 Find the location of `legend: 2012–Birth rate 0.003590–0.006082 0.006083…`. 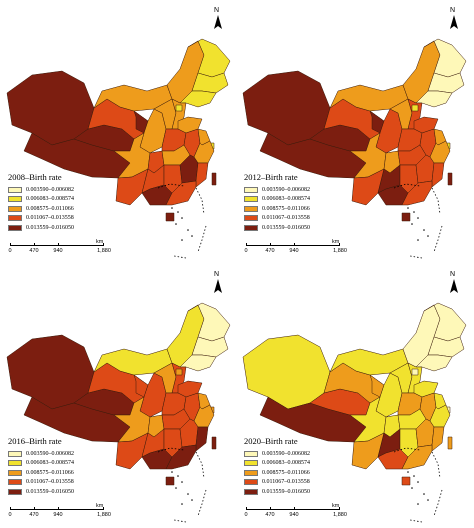

legend: 2012–Birth rate 0.003590–0.006082 0.006083… is located at coordinates (277, 202).